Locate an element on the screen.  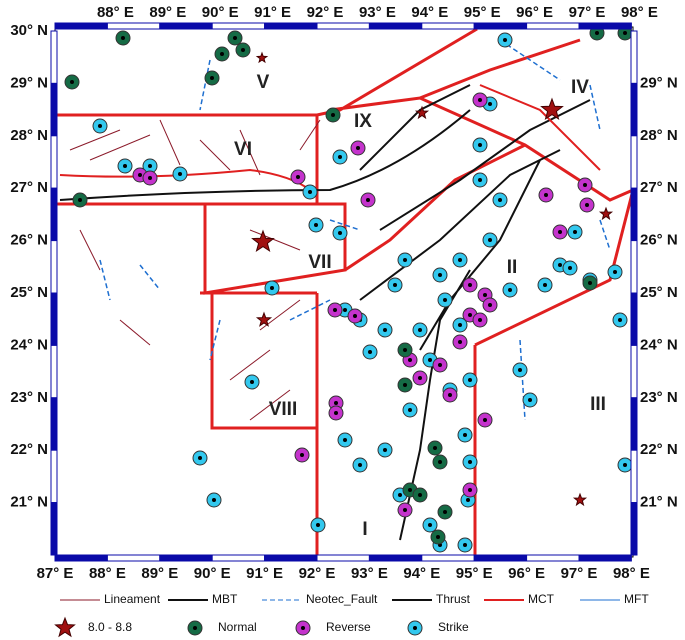
zone-label: IX is located at coordinates (363, 121).